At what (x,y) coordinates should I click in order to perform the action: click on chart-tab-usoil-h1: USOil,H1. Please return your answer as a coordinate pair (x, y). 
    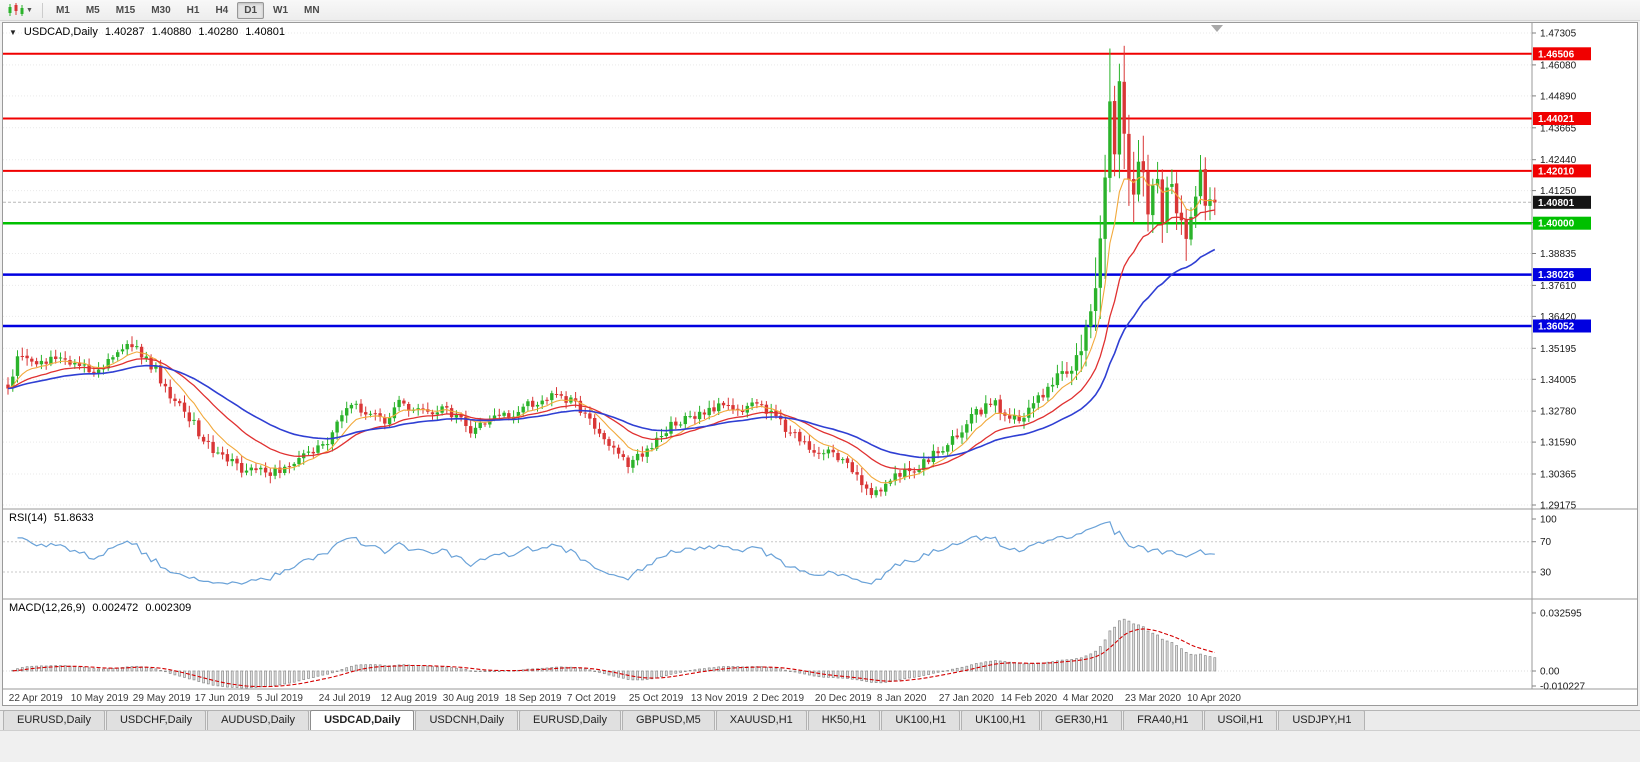
    Looking at the image, I should click on (1240, 720).